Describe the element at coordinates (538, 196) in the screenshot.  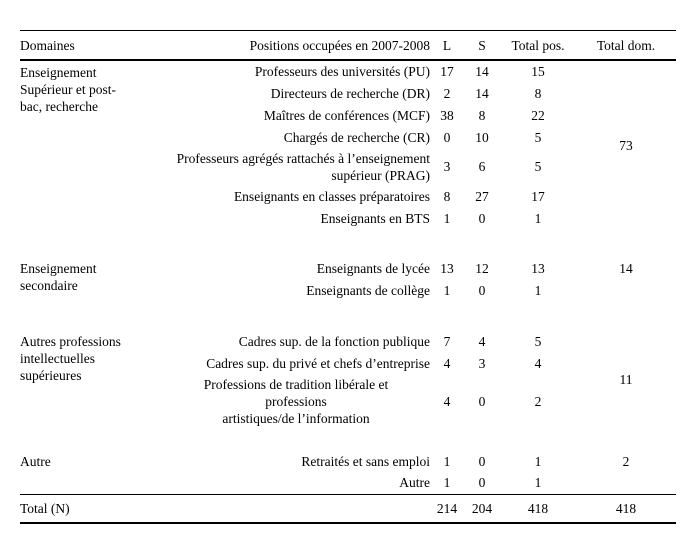
I see `value-total-pos: 17` at that location.